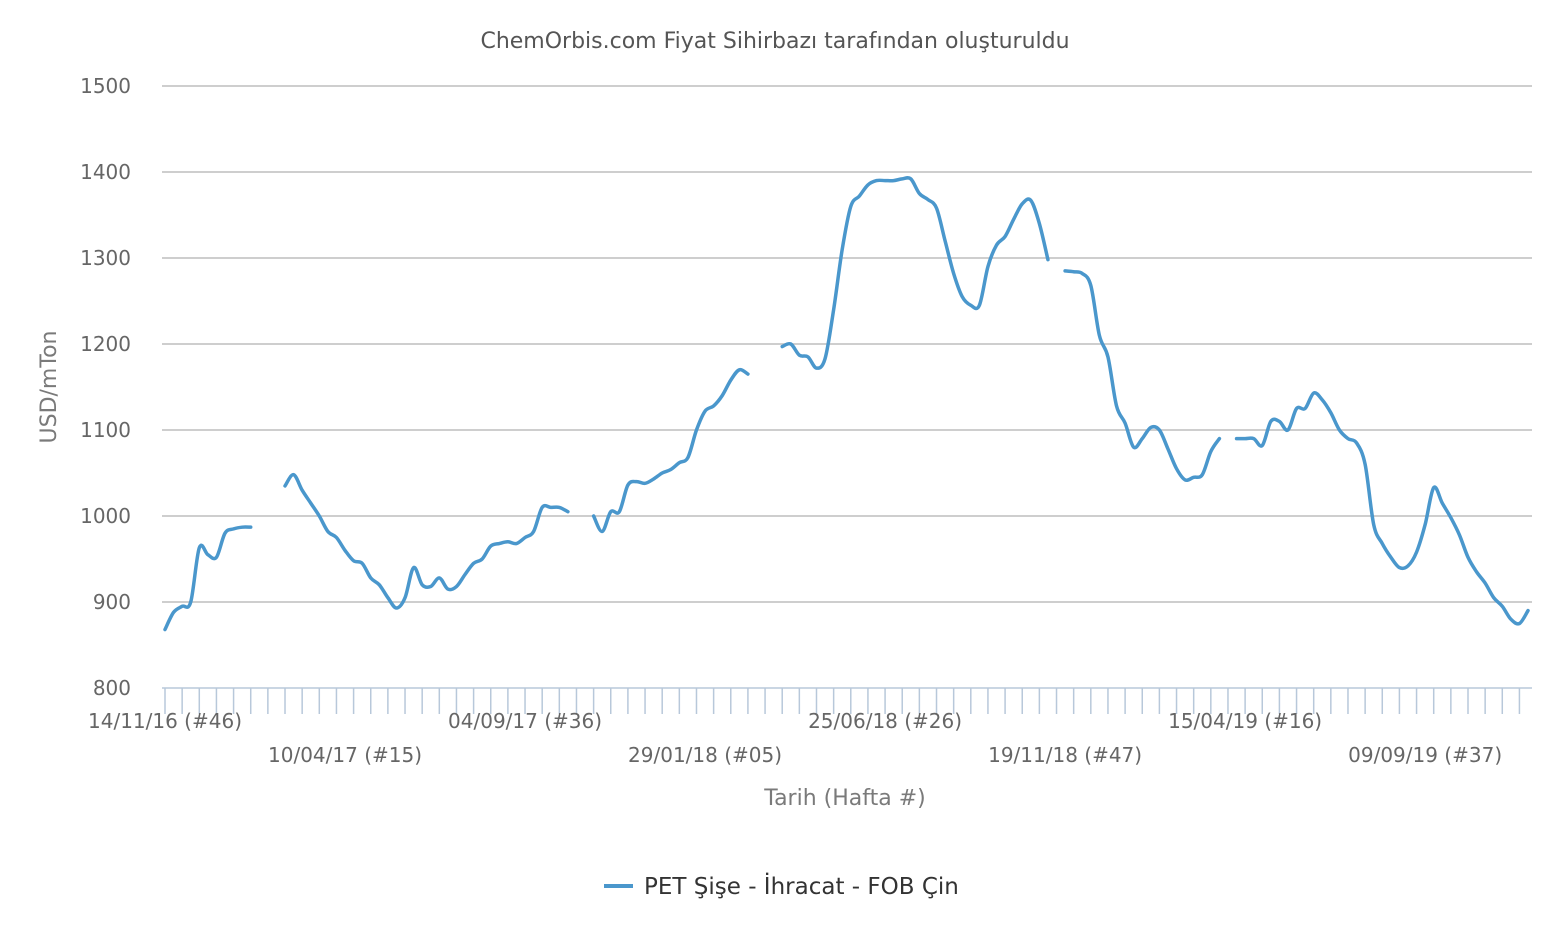 The image size is (1552, 930). What do you see at coordinates (1245, 721) in the screenshot?
I see `x-tick-label: 15/04/19 (#16)` at bounding box center [1245, 721].